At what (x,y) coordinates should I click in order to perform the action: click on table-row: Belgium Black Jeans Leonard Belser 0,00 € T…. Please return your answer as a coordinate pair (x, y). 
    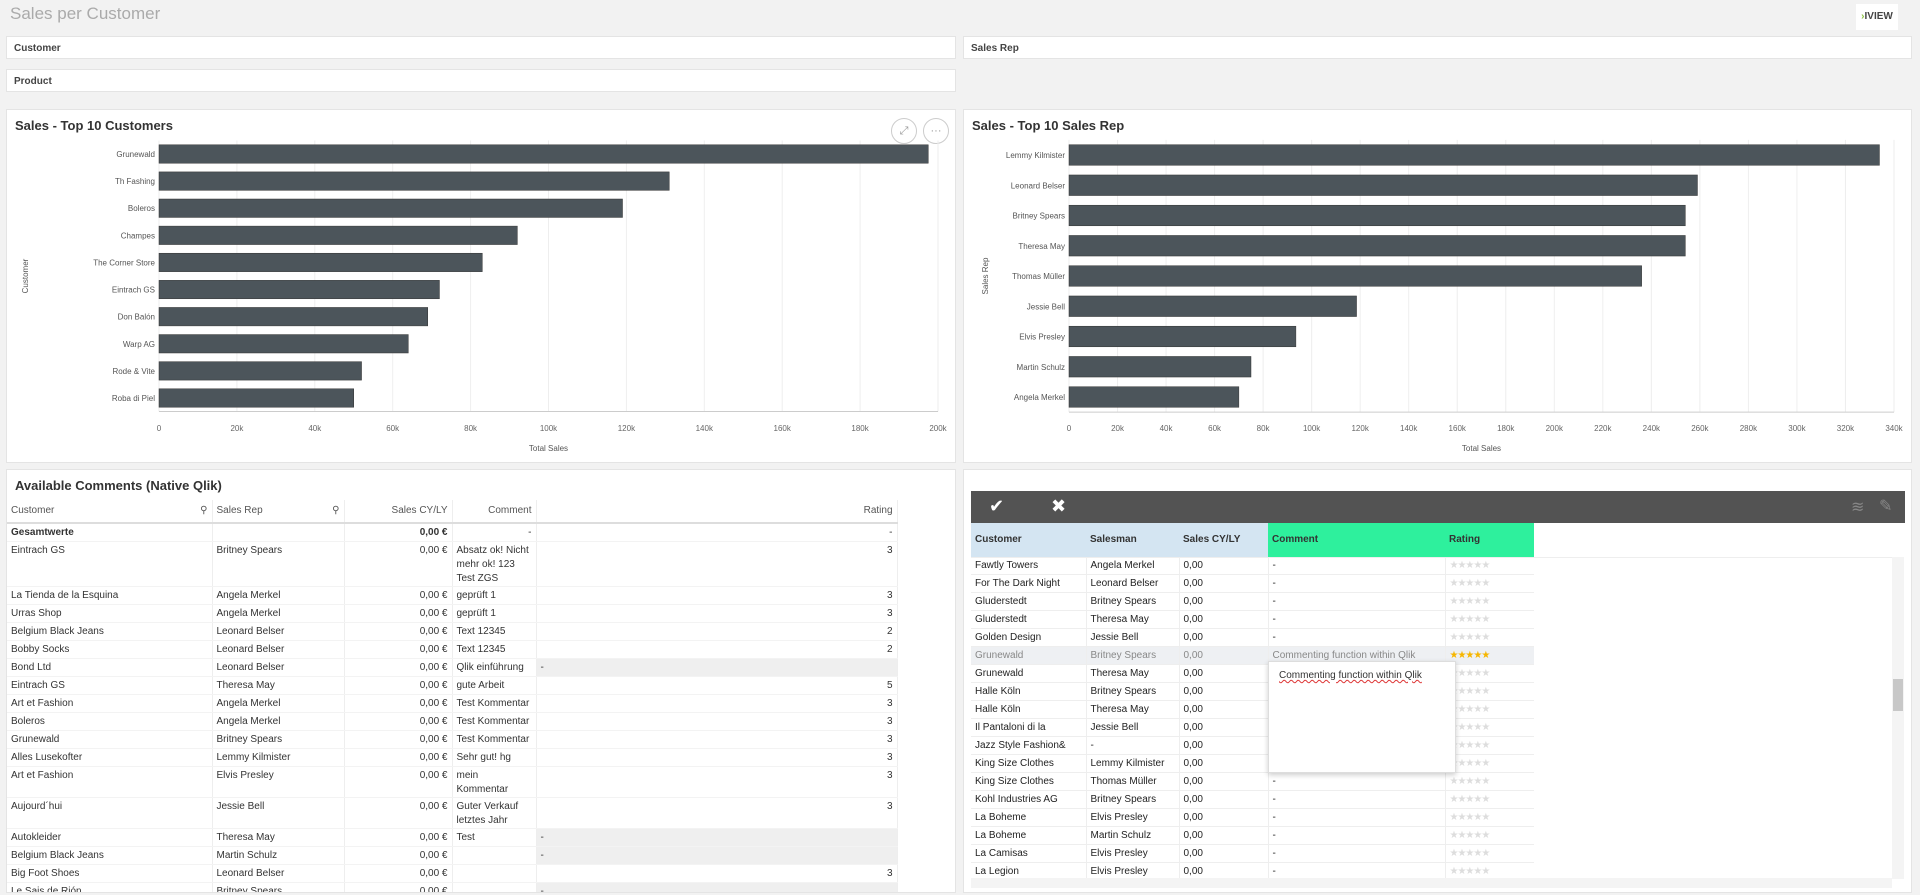
    Looking at the image, I should click on (452, 631).